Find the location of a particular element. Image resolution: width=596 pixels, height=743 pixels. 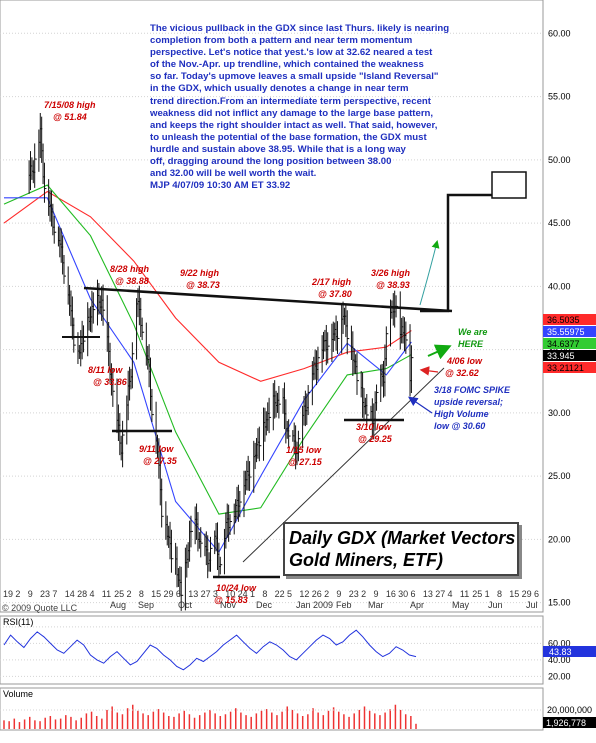

volume-tick: 20,000,000 is located at coordinates (569, 710).